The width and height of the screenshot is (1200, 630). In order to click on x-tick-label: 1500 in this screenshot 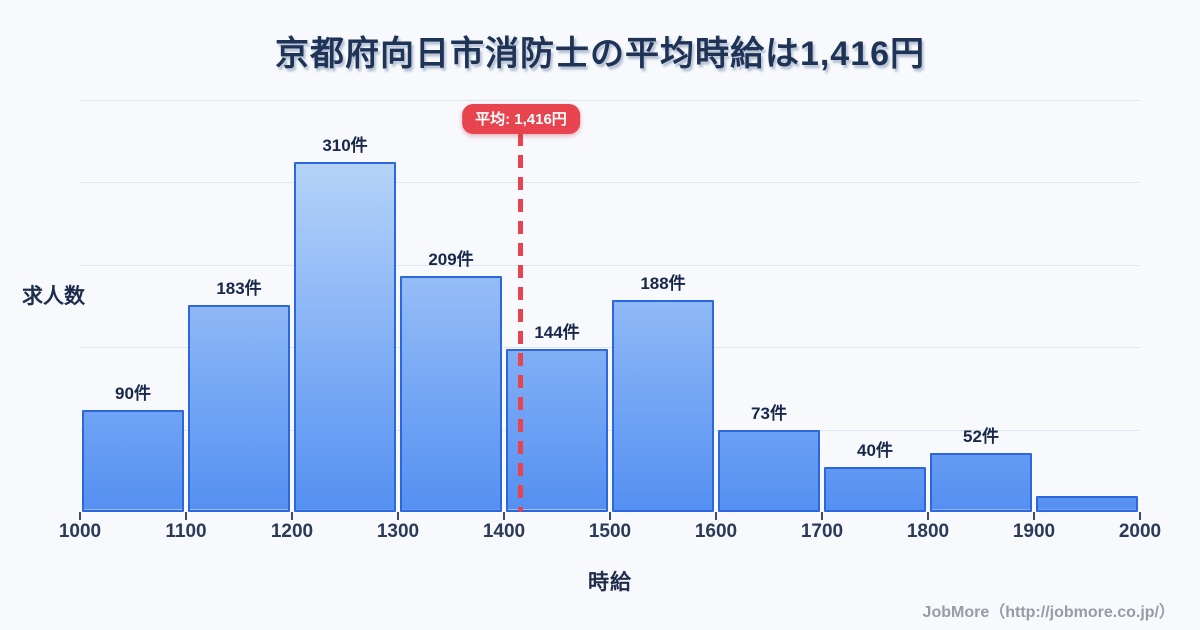, I will do `click(610, 531)`.